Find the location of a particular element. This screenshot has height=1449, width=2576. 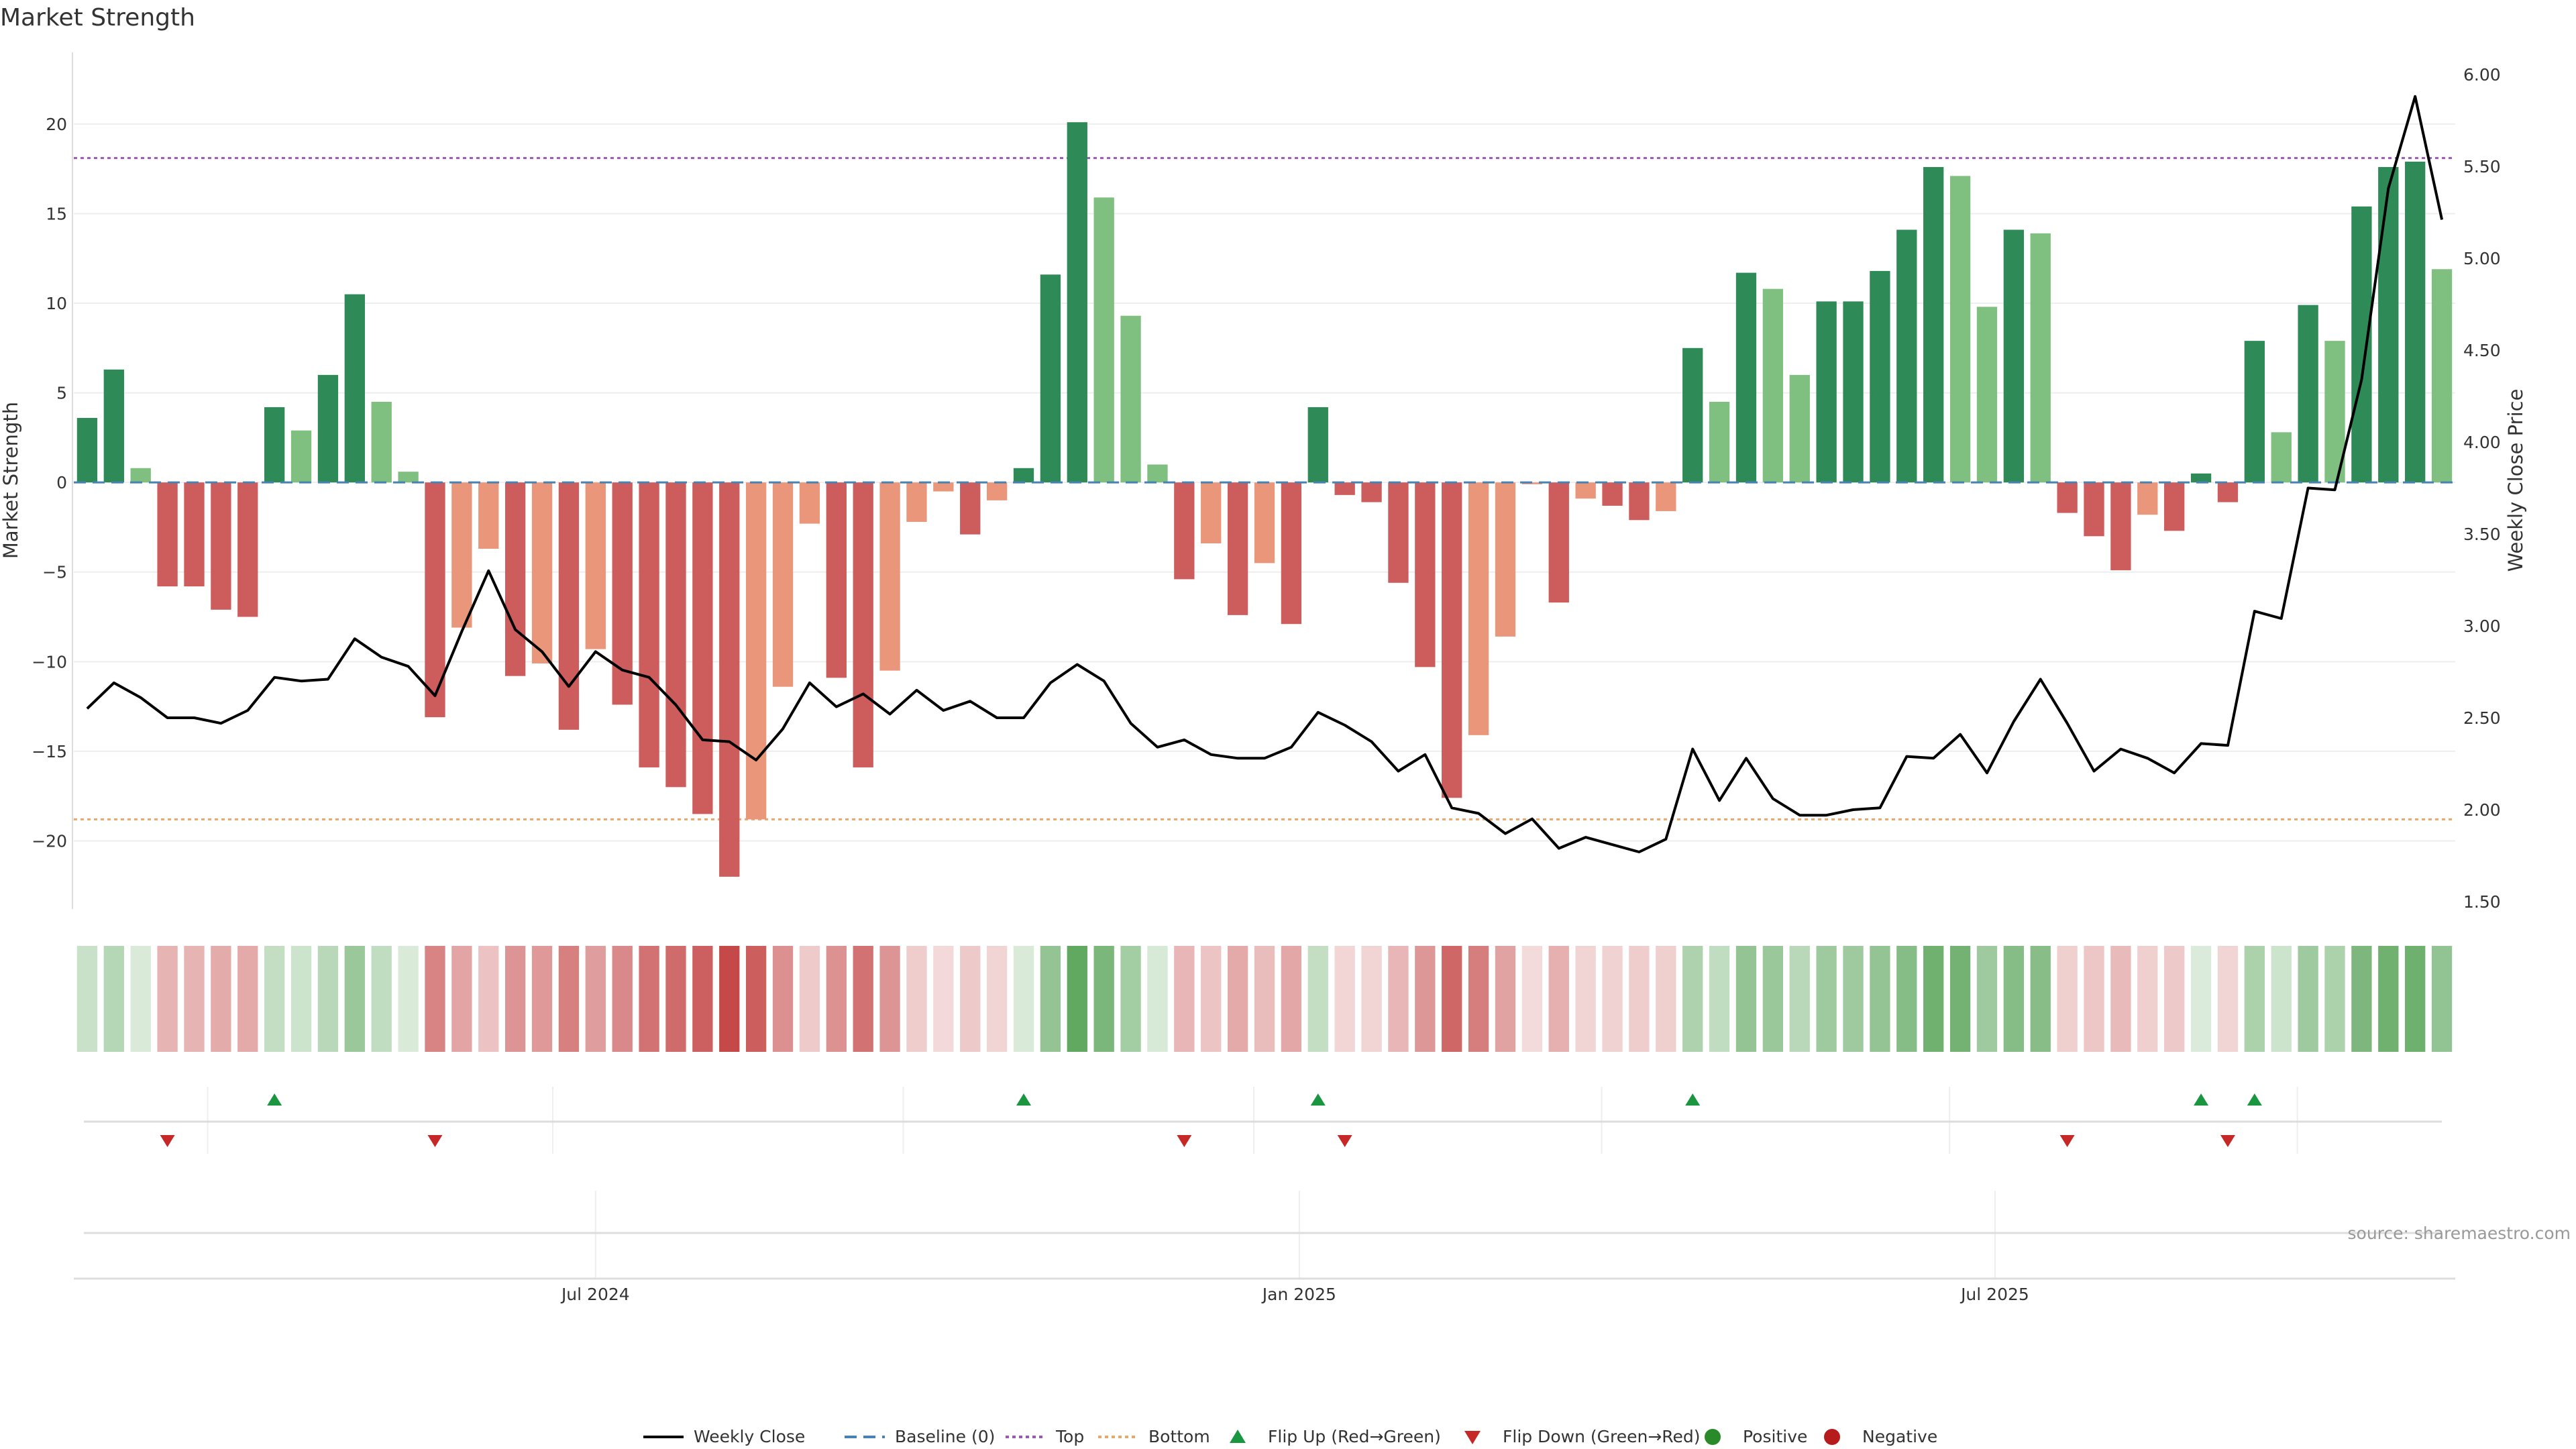

y2-tick-label: 2.00 is located at coordinates (2482, 810).